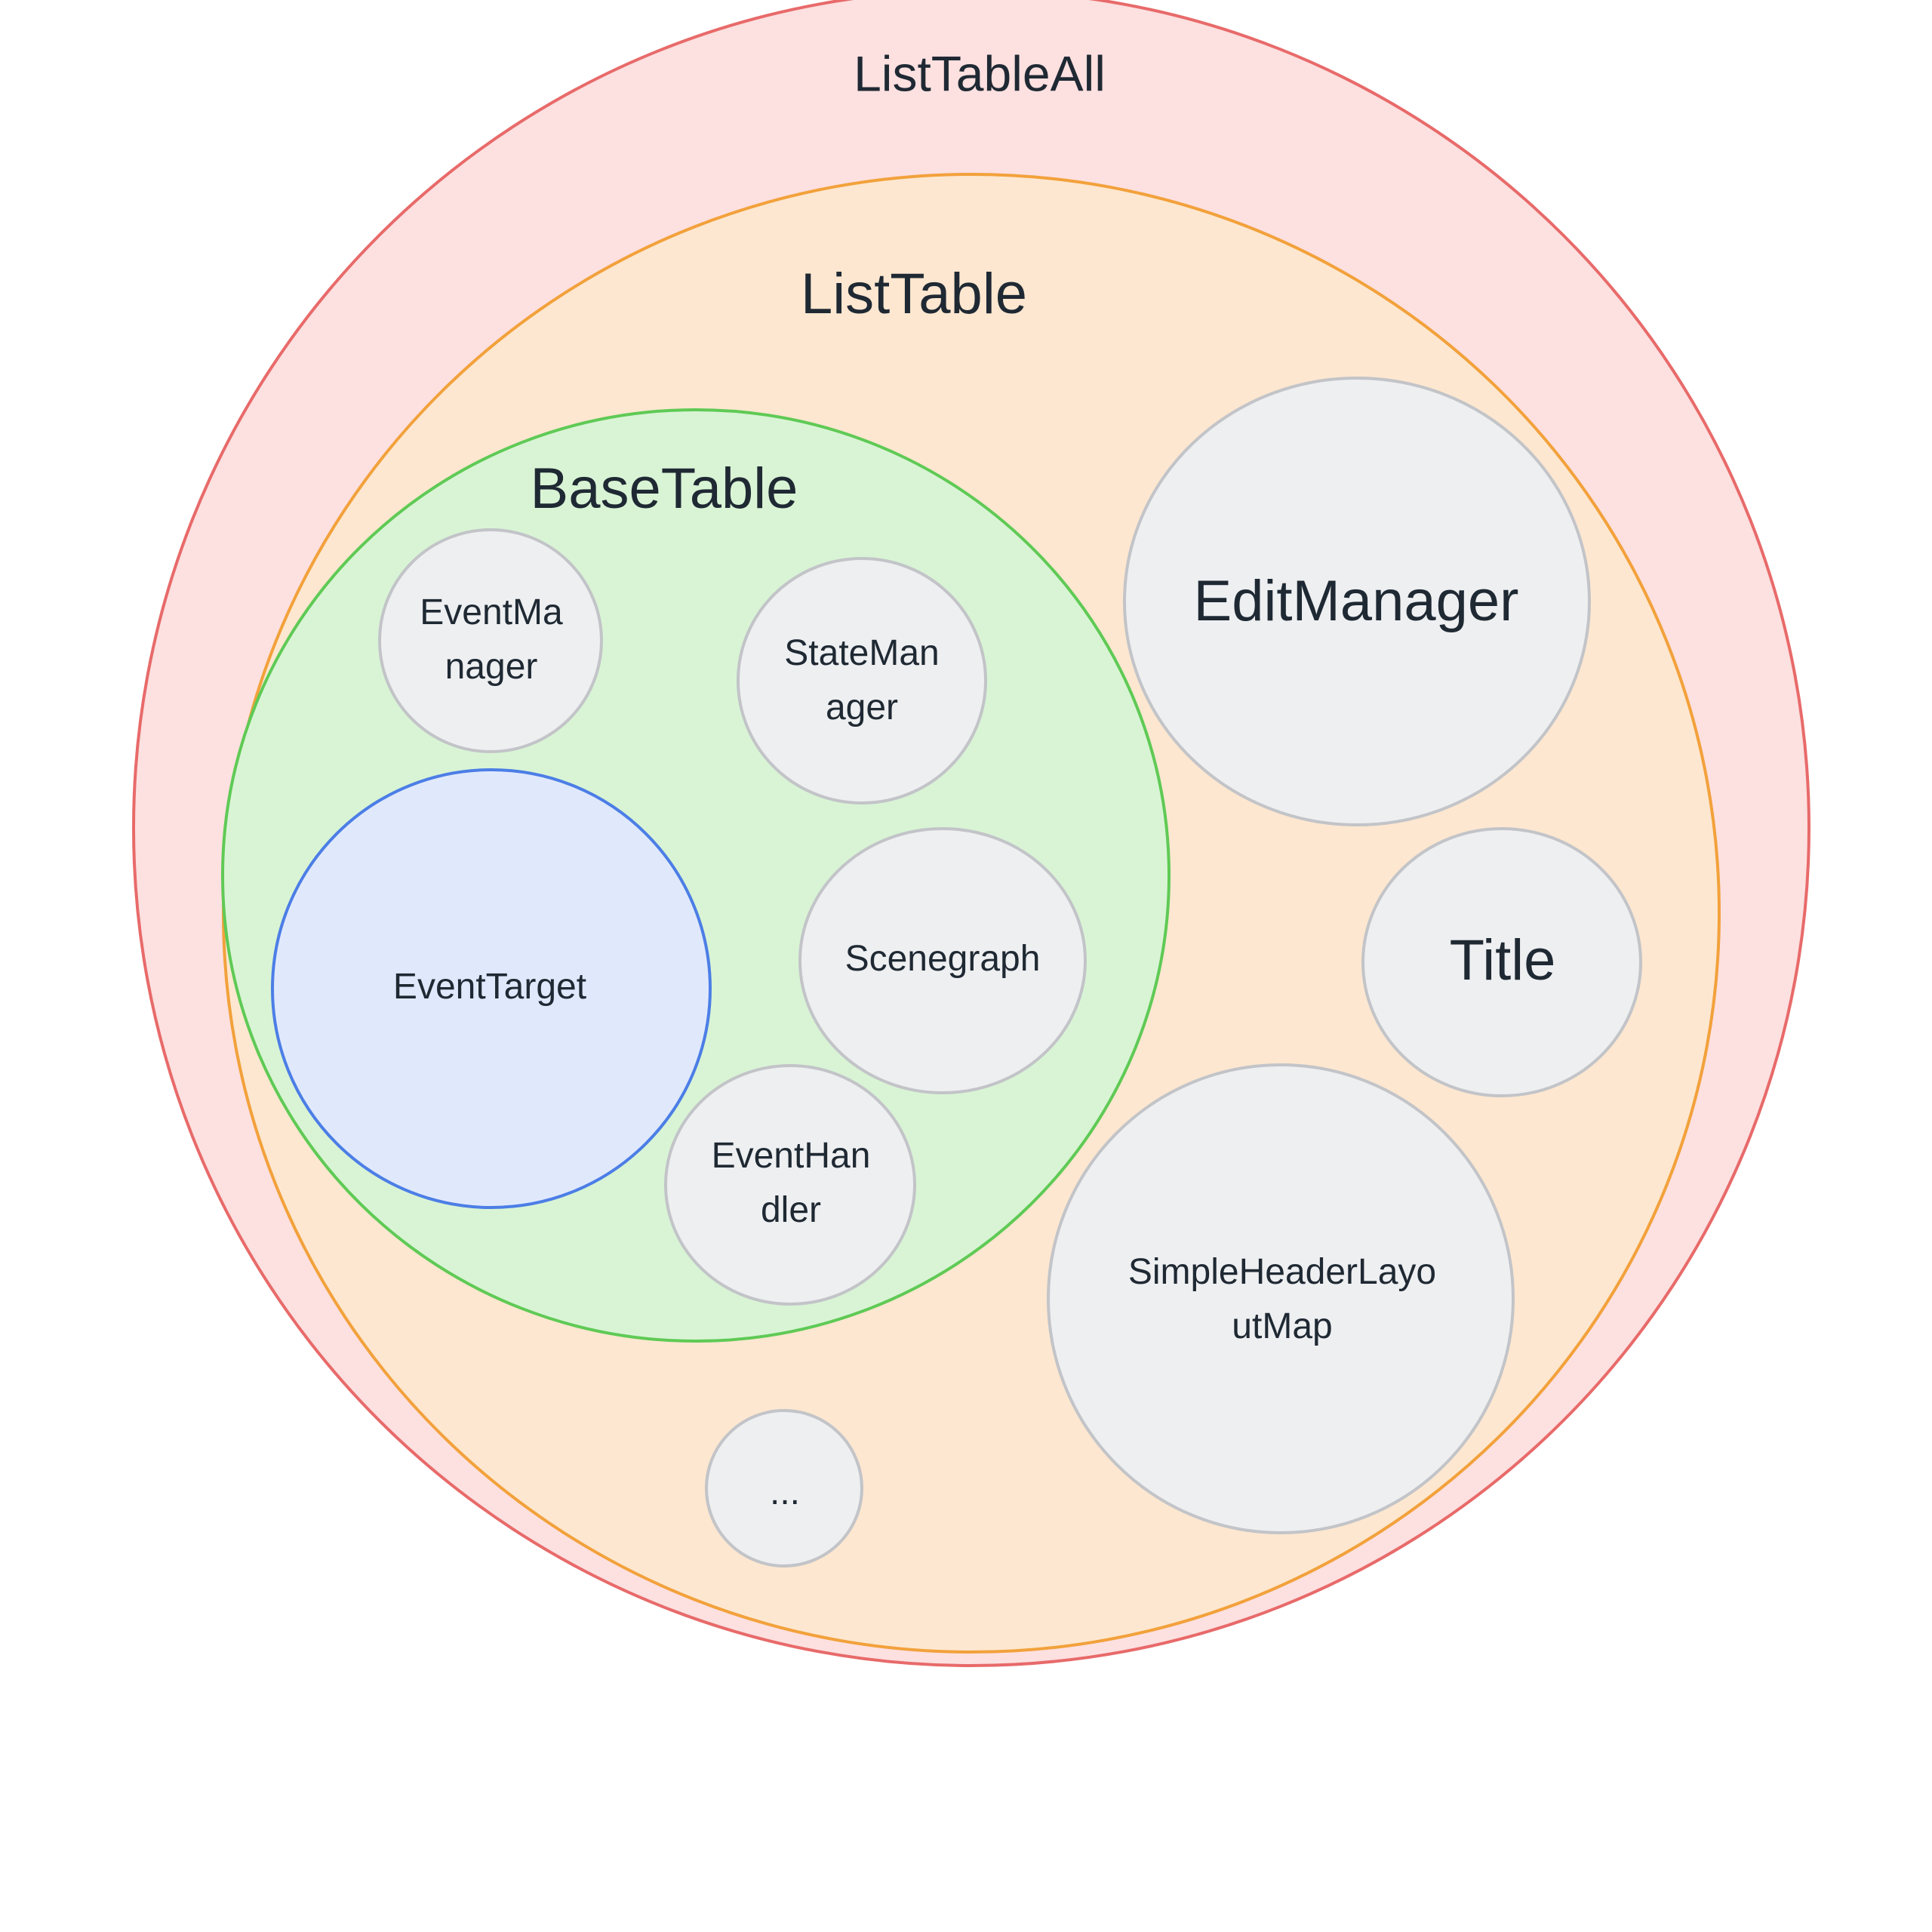 The height and width of the screenshot is (1932, 1932). I want to click on event-manager-node, so click(490, 640).